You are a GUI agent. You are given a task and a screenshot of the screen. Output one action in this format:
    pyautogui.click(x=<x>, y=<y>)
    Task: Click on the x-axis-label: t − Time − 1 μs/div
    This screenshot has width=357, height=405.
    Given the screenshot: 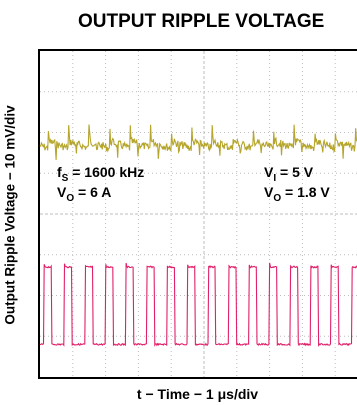 What is the action you would take?
    pyautogui.click(x=197, y=394)
    